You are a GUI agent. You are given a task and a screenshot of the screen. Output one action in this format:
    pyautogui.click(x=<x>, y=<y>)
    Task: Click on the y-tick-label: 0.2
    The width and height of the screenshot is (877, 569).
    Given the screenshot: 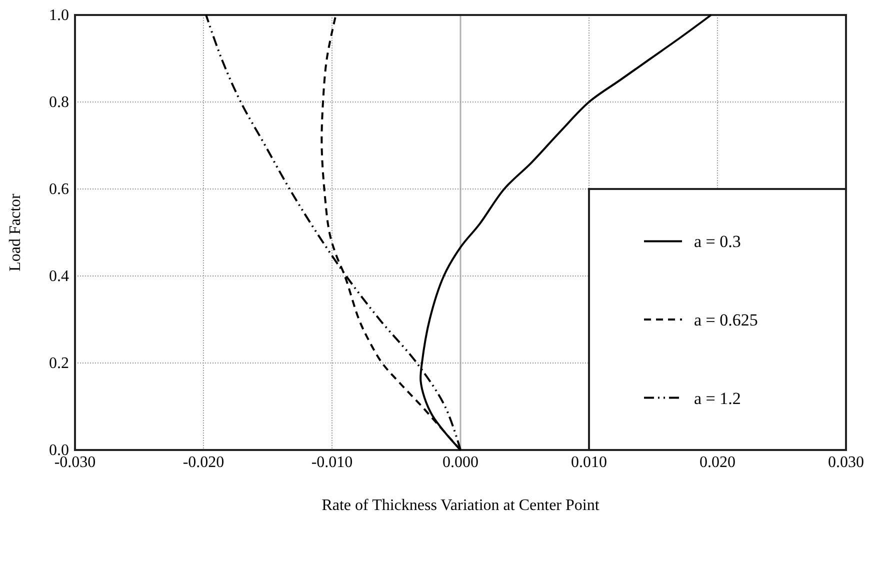 What is the action you would take?
    pyautogui.click(x=59, y=363)
    